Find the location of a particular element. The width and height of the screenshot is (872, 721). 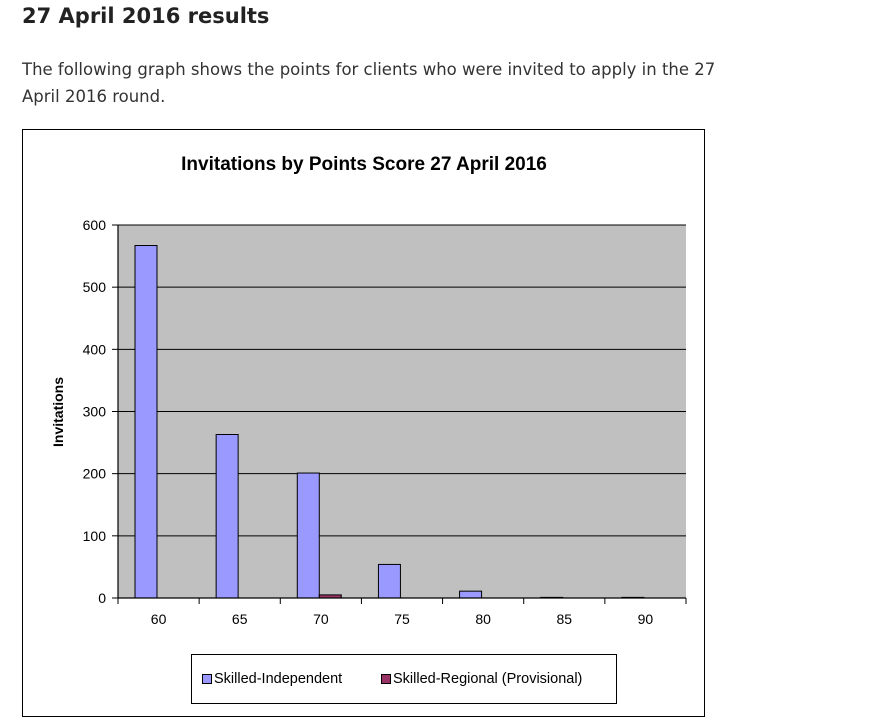

x-tick-label: 85 is located at coordinates (564, 619).